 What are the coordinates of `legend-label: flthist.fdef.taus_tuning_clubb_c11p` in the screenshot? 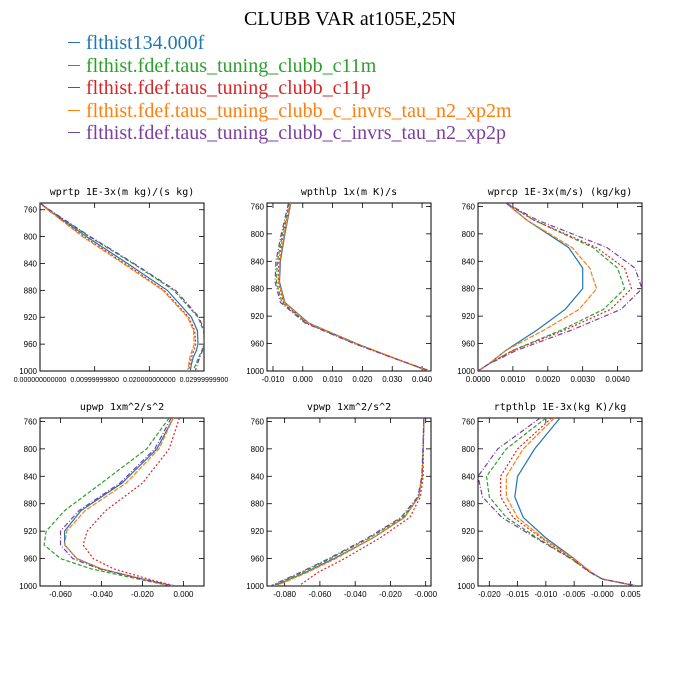 It's located at (228, 88).